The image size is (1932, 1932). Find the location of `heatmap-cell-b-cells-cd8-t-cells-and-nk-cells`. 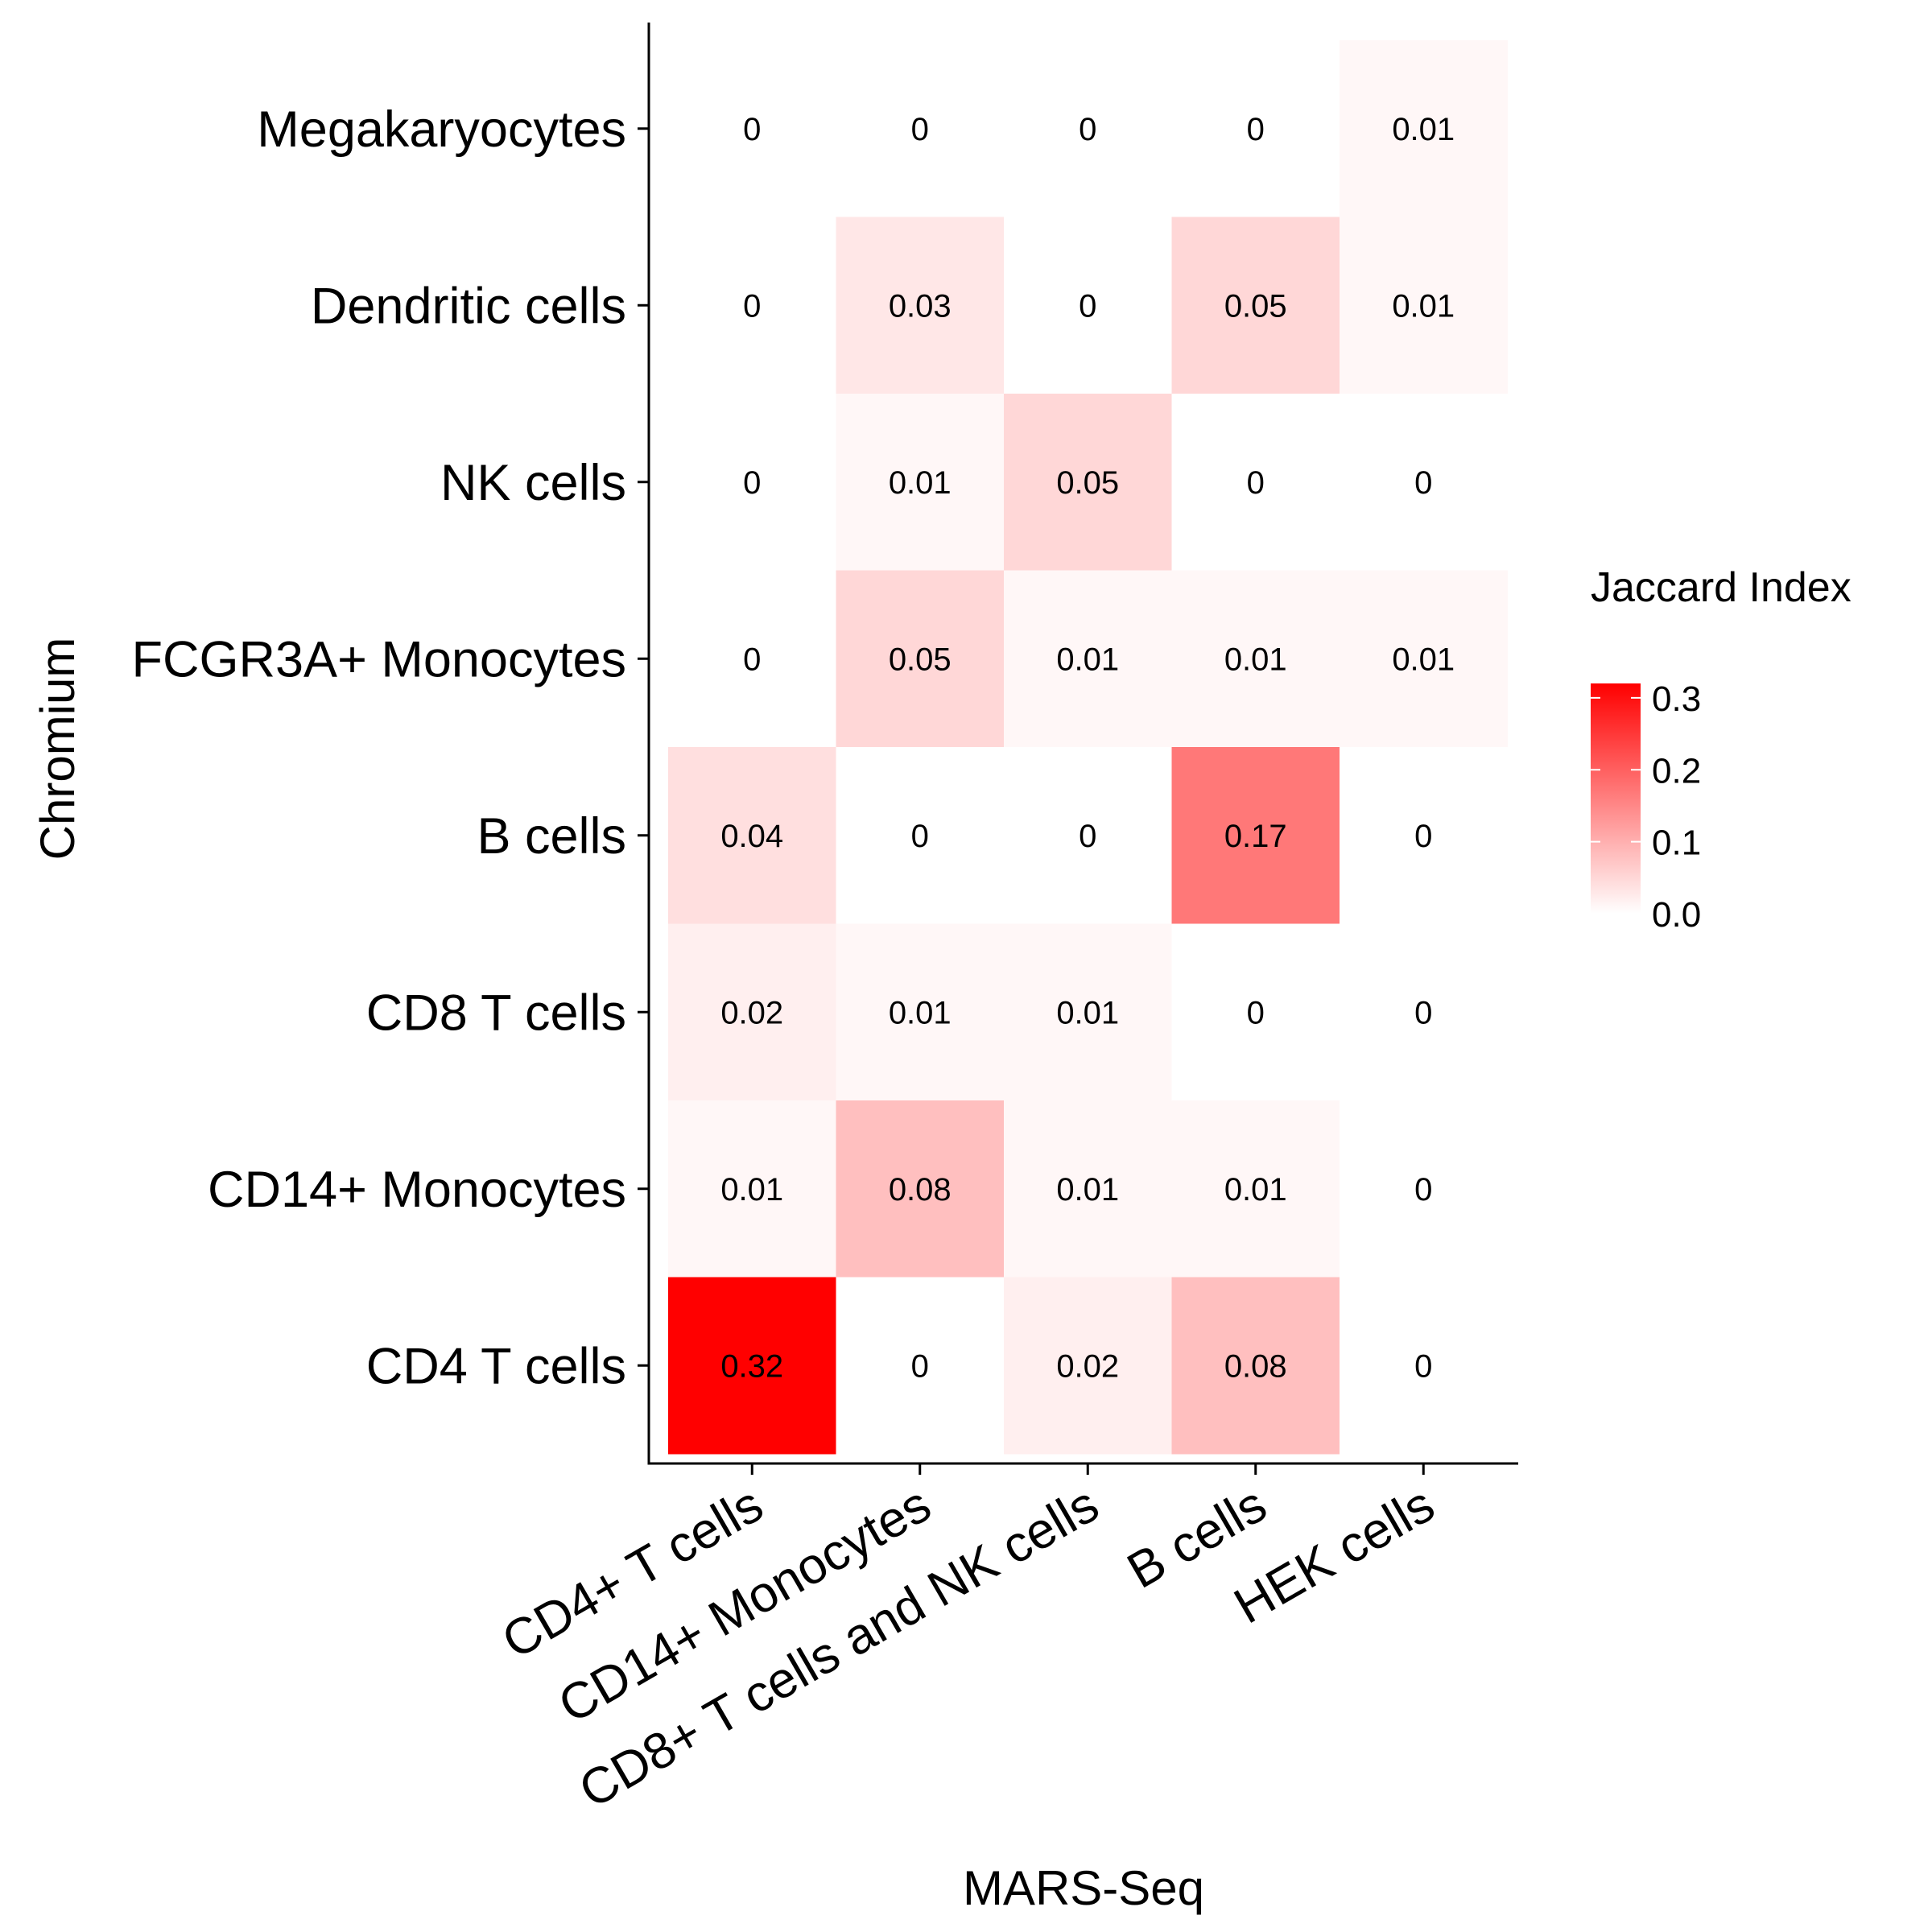

heatmap-cell-b-cells-cd8-t-cells-and-nk-cells is located at coordinates (1088, 835).